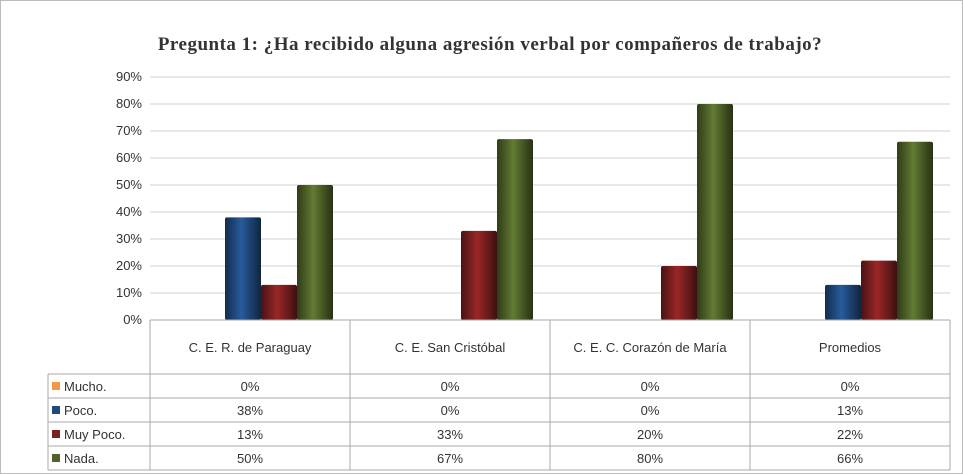 This screenshot has height=474, width=963. I want to click on y-tick-label: 80%, so click(128, 103).